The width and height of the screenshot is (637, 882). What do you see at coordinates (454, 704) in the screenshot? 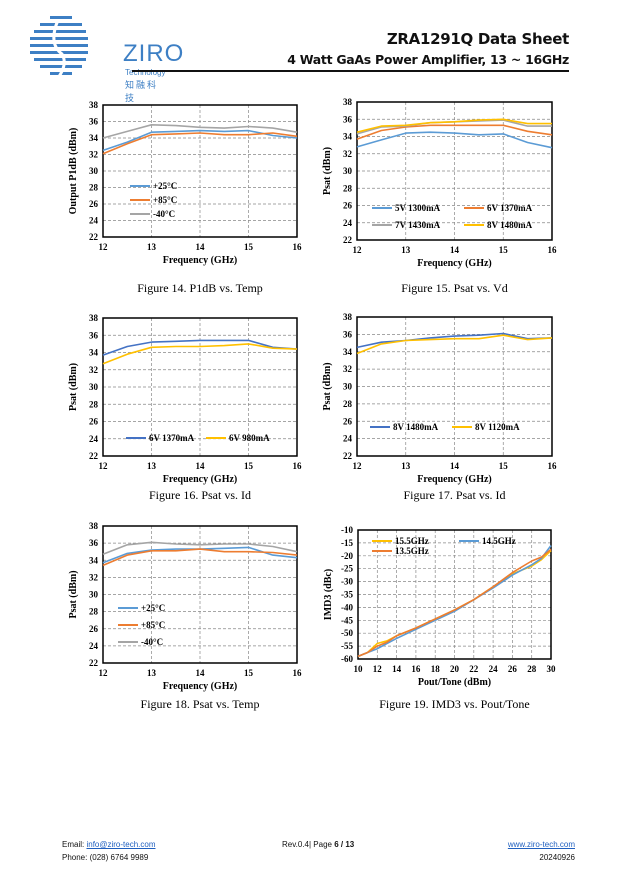
I see `figure-caption: Figure 19. IMD3 vs. Pout/Tone` at bounding box center [454, 704].